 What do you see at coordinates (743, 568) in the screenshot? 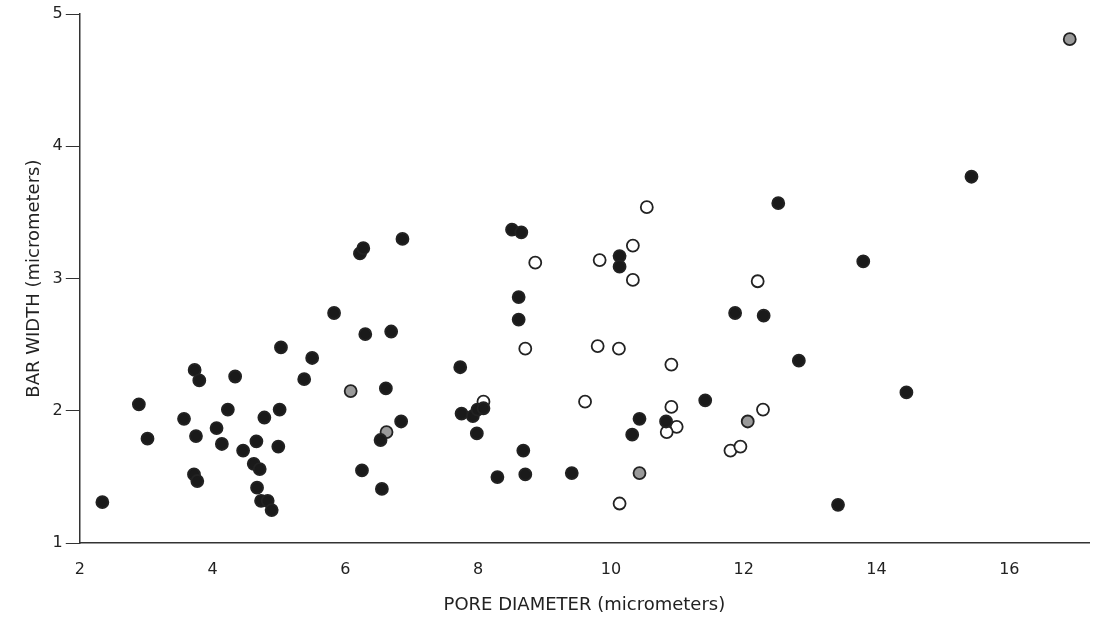
I see `x-tick-label: 12` at bounding box center [743, 568].